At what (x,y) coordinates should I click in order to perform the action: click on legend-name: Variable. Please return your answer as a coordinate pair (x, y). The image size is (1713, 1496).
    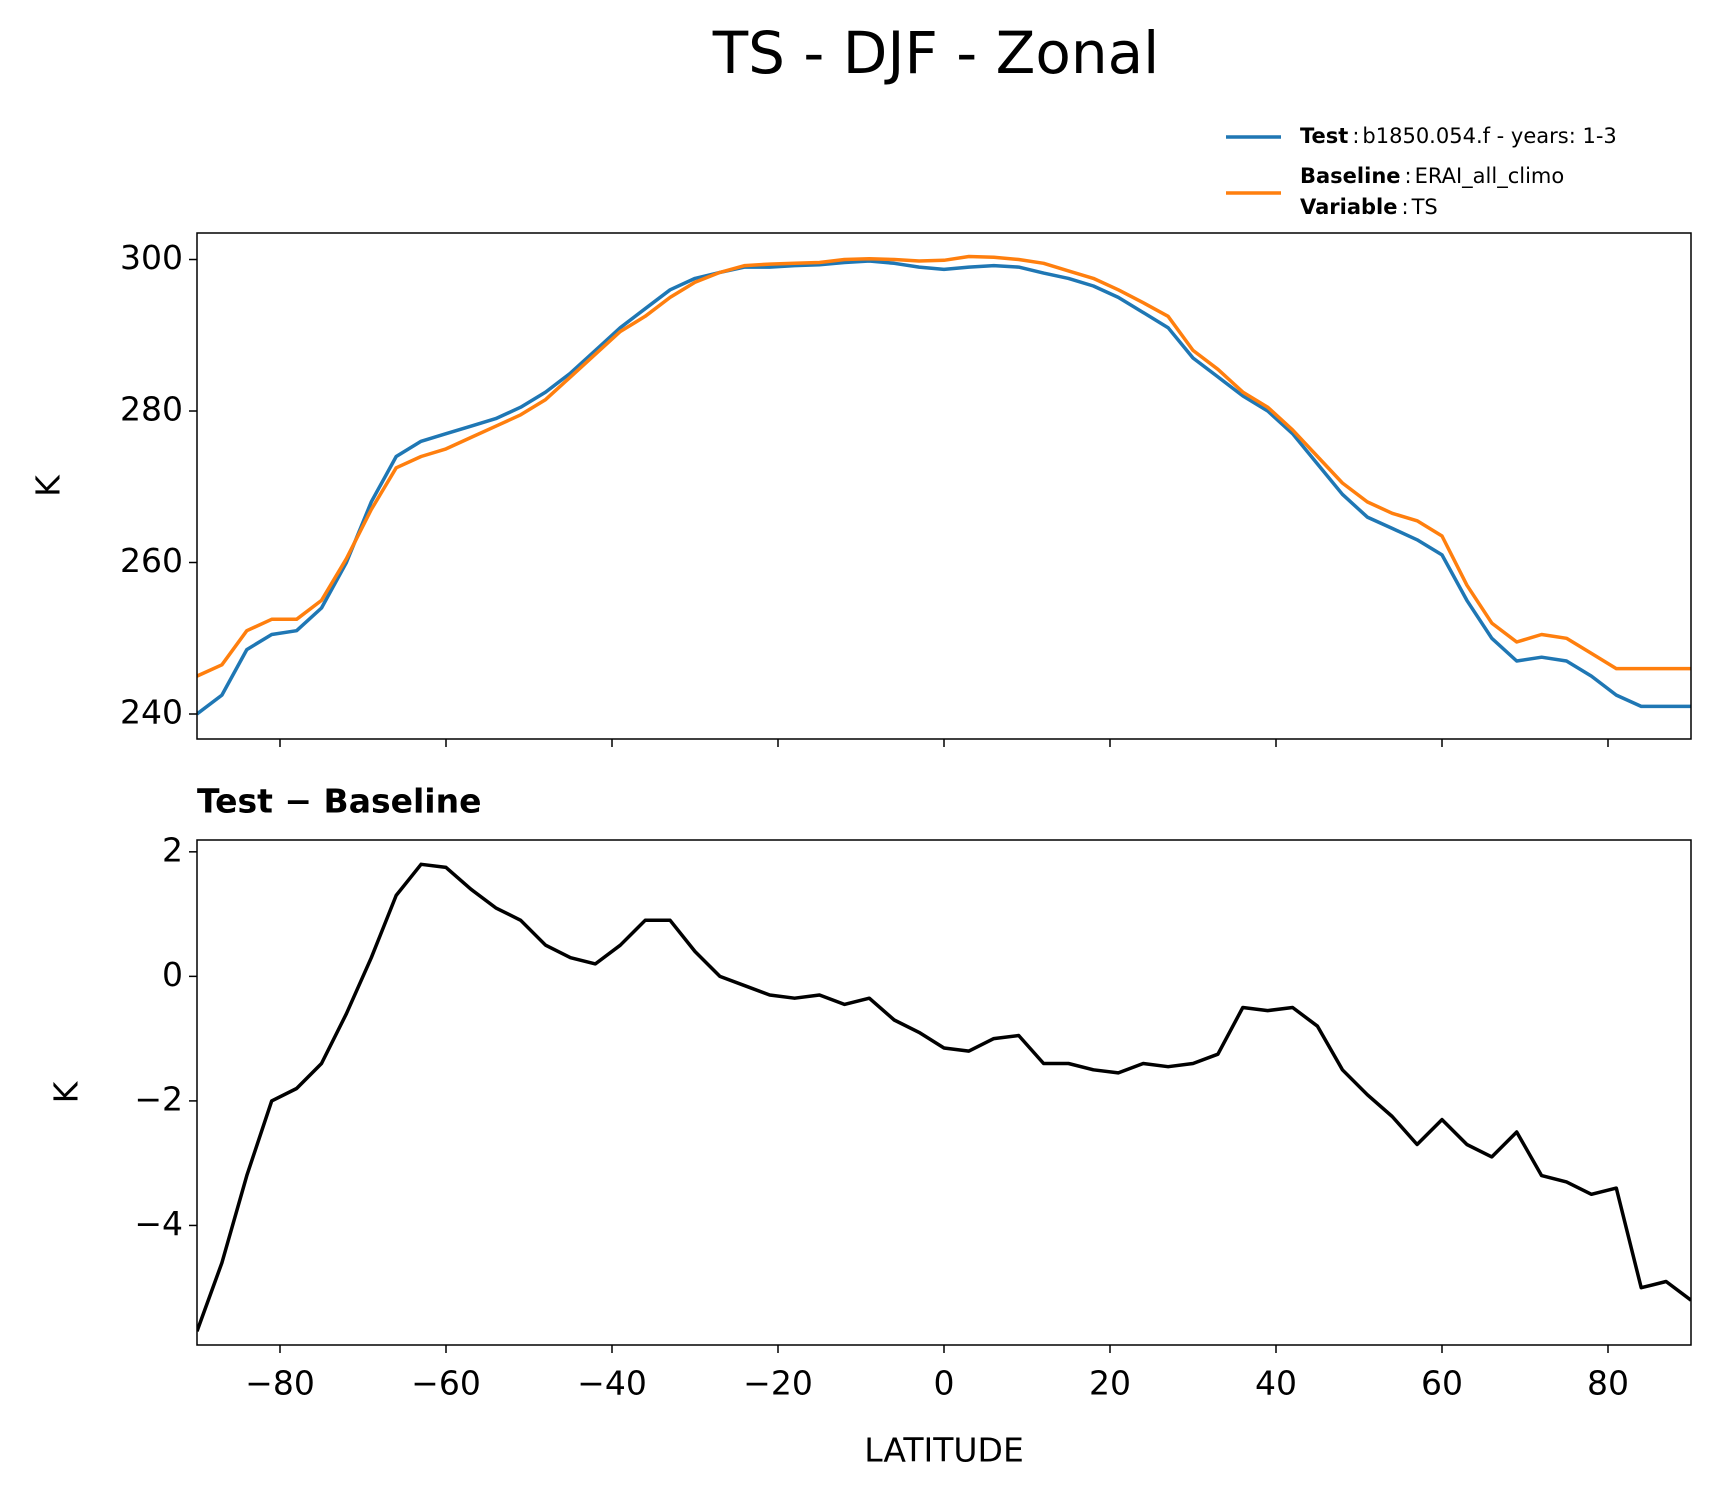
    Looking at the image, I should click on (1348, 207).